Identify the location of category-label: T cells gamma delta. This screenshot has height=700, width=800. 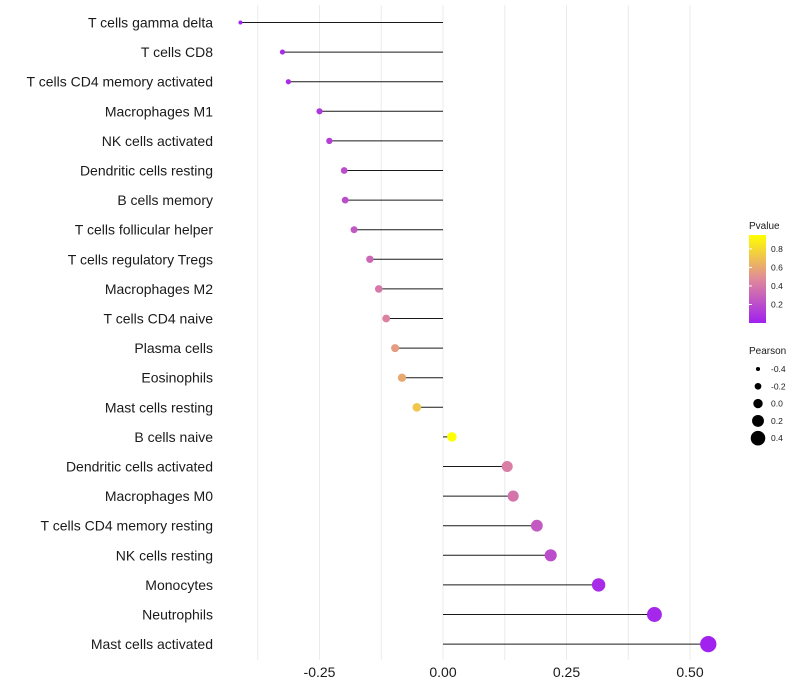
(150, 23).